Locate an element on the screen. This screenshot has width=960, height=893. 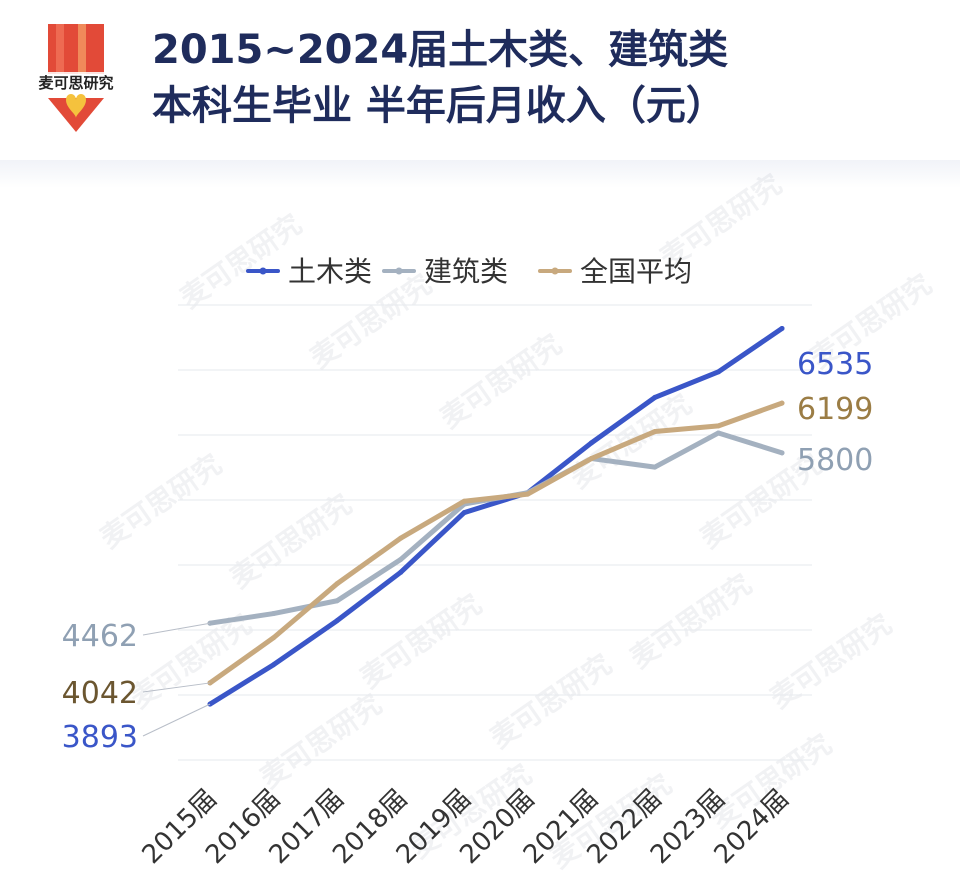
start-value-label: 3893 is located at coordinates (100, 737).